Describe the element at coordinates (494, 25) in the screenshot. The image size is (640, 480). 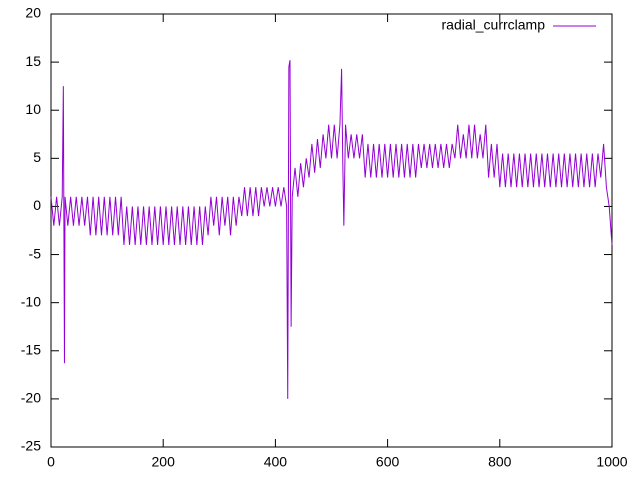
I see `legend-label: radial_currclamp` at that location.